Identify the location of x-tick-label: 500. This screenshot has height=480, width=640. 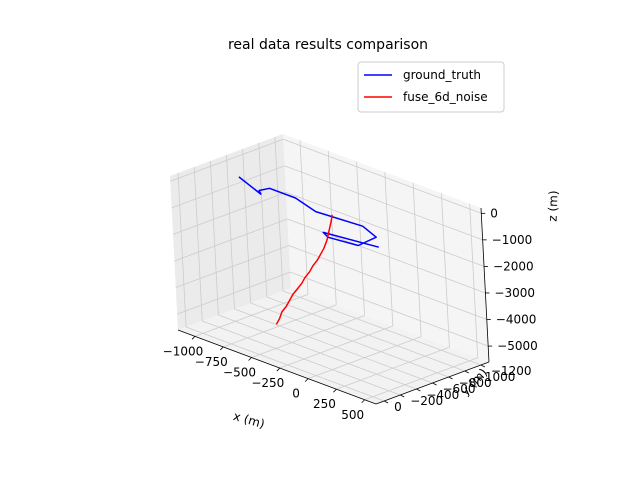
(352, 415).